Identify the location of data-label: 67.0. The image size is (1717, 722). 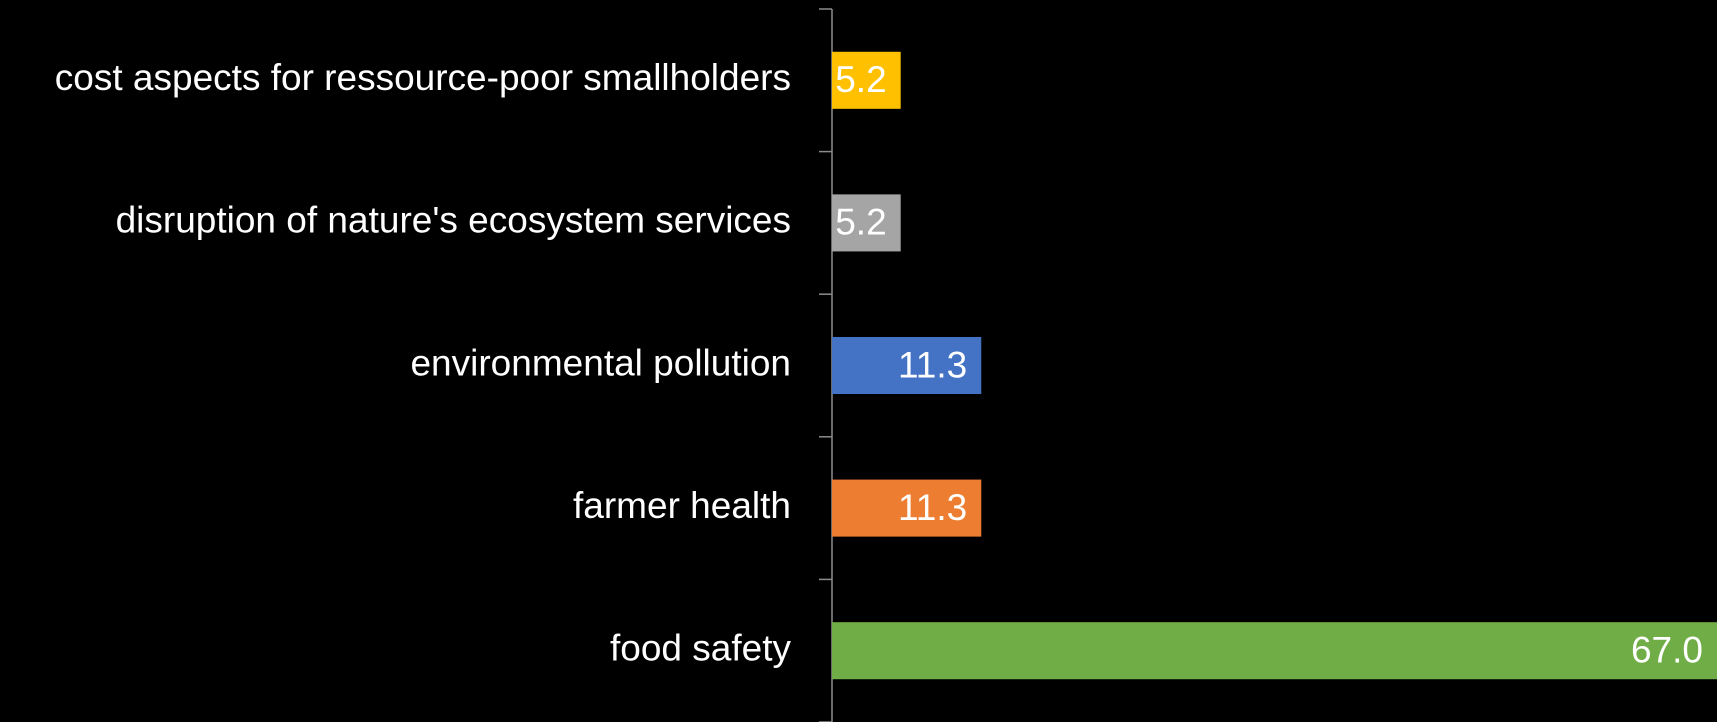
(1667, 649).